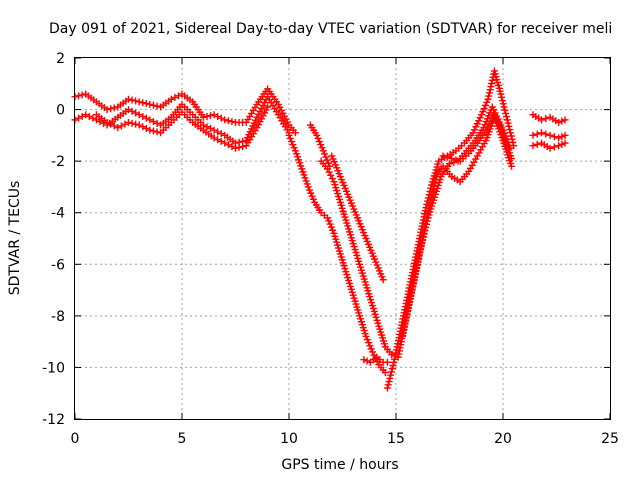 This screenshot has width=640, height=480. Describe the element at coordinates (503, 439) in the screenshot. I see `x-tick-label: 20` at that location.